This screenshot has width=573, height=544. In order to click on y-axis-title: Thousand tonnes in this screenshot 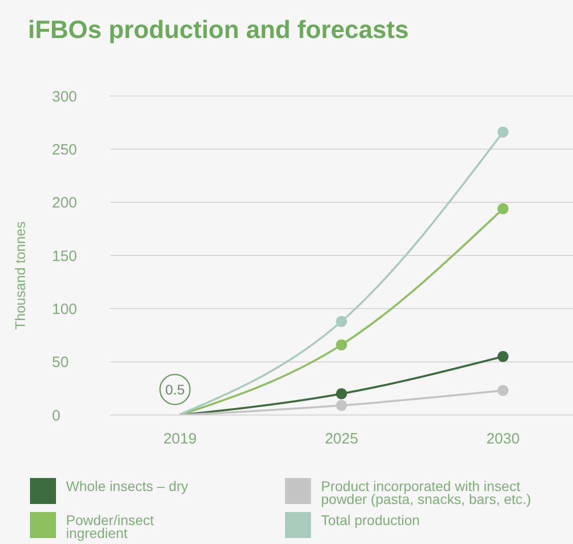, I will do `click(20, 275)`.